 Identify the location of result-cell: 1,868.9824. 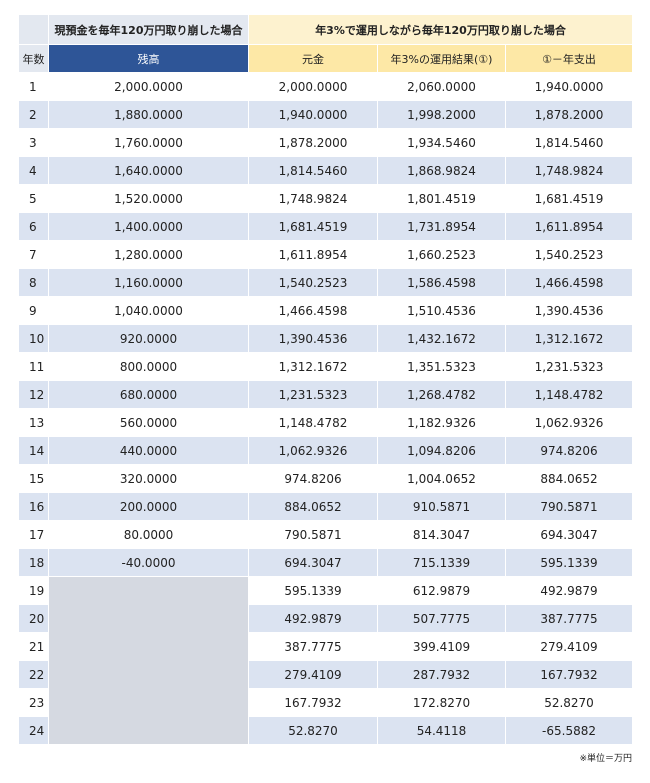
(441, 170).